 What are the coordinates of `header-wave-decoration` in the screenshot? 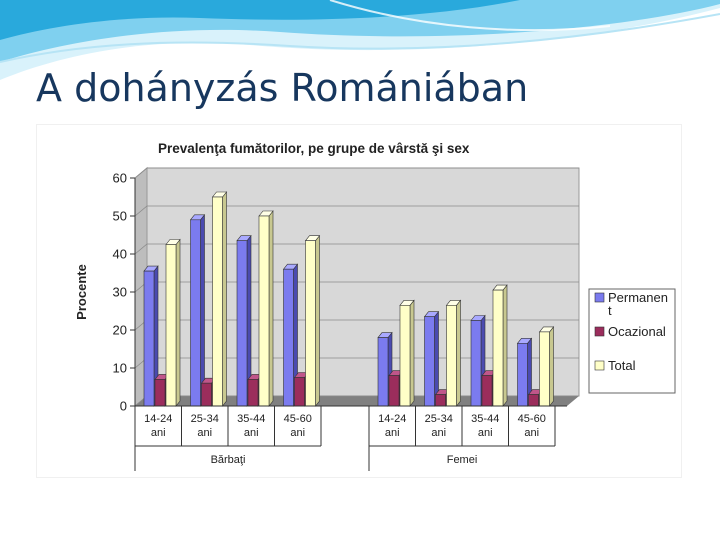 It's located at (360, 40).